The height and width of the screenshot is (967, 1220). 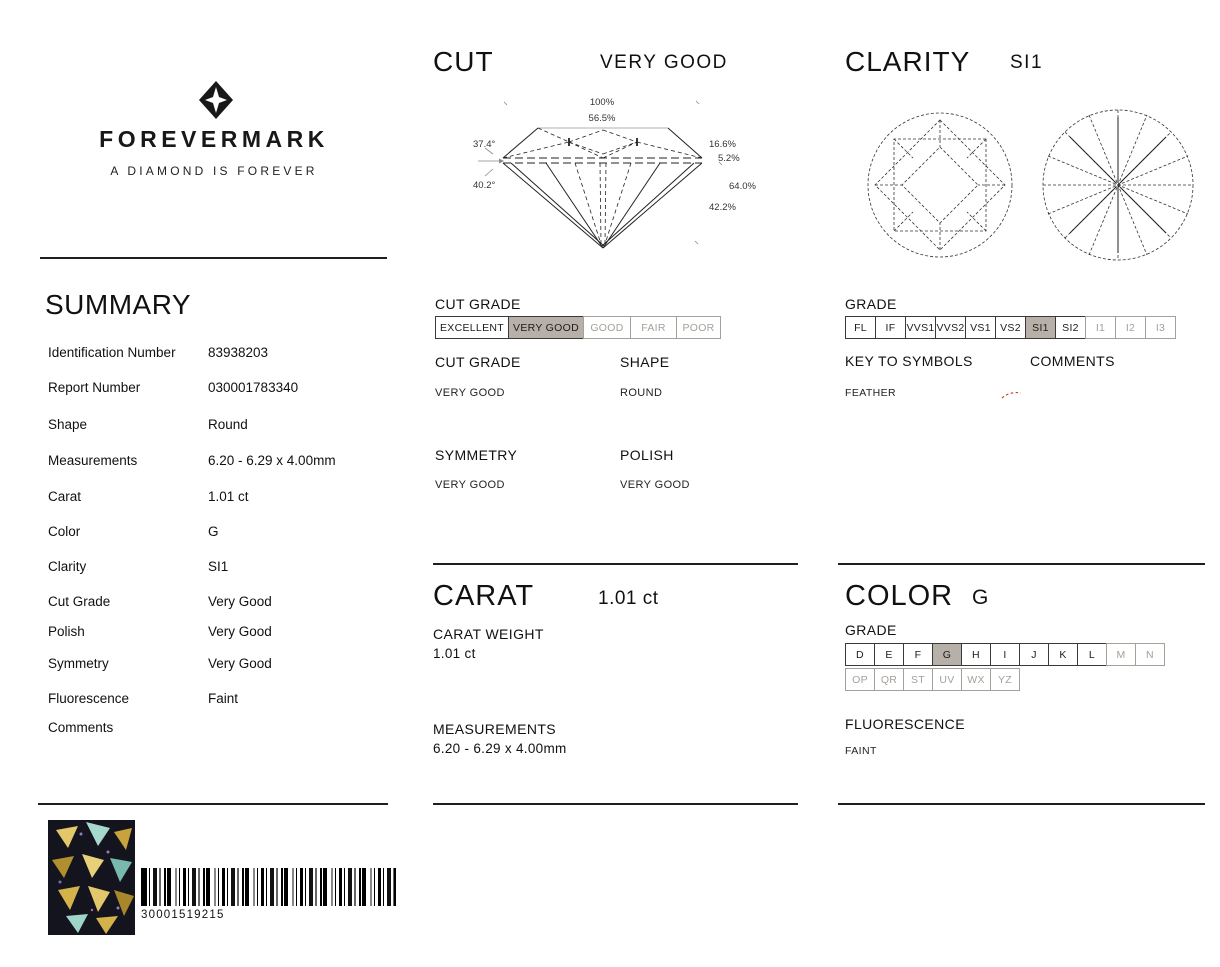 I want to click on fluorescence-label: FLUORESCENCE, so click(x=905, y=724).